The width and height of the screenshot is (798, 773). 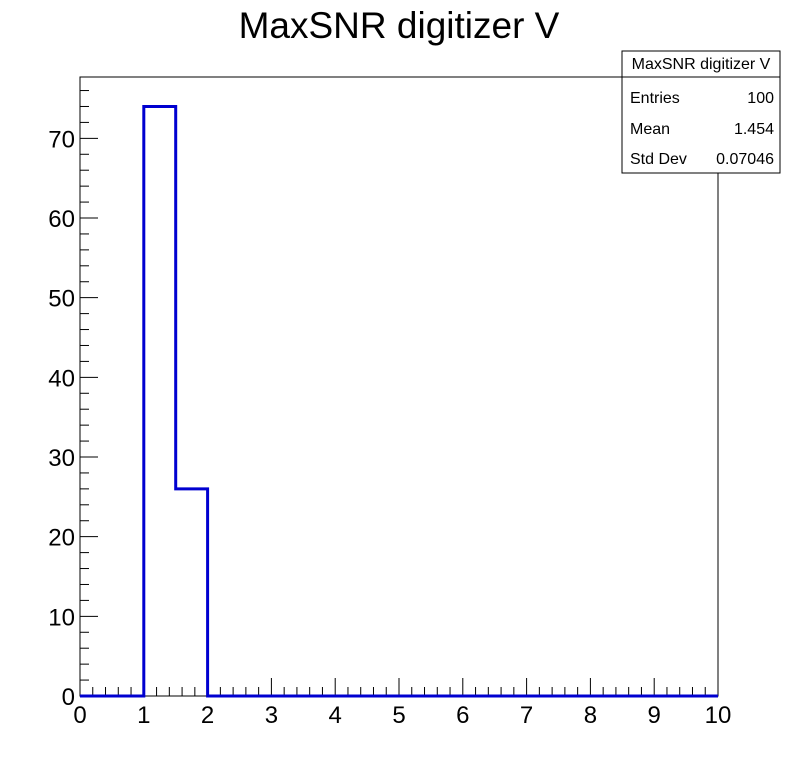 I want to click on y-tick-label: 10, so click(x=61, y=617).